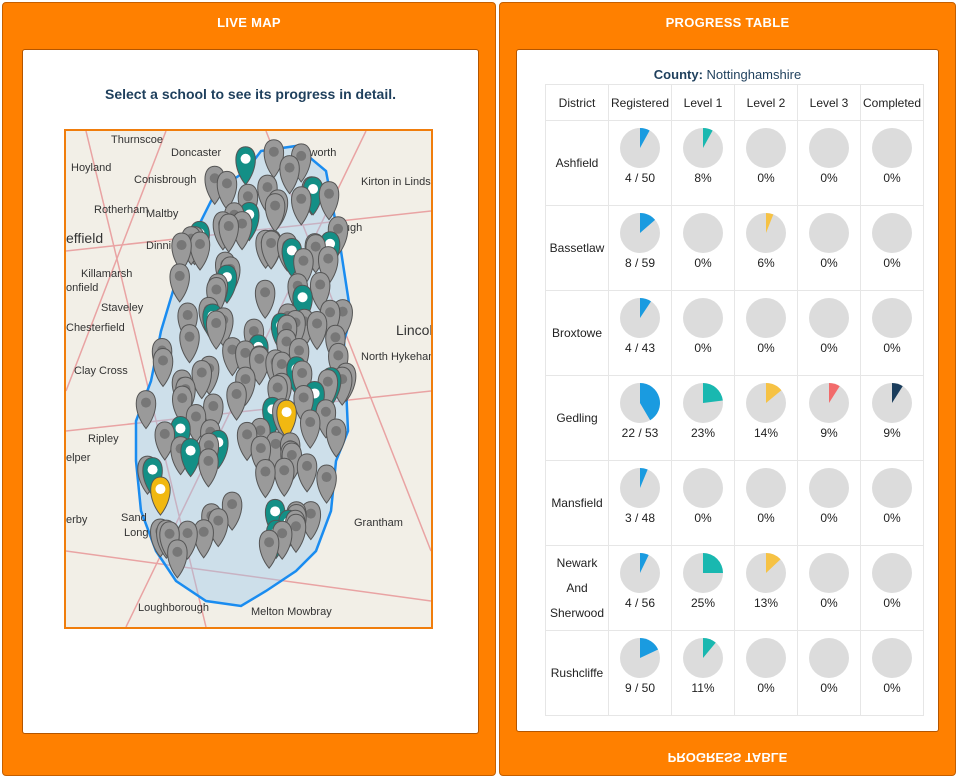 The image size is (958, 778). What do you see at coordinates (892, 433) in the screenshot?
I see `cell-label: 9%` at bounding box center [892, 433].